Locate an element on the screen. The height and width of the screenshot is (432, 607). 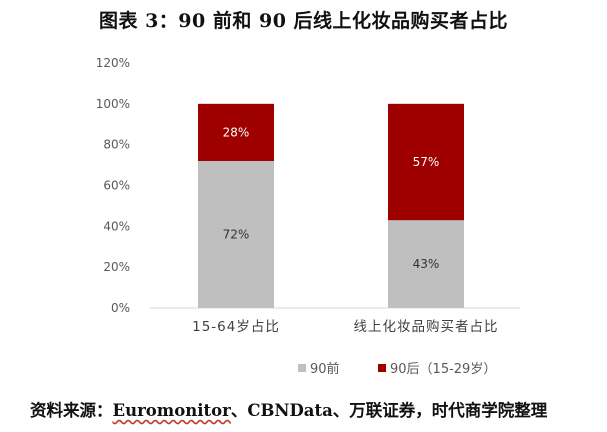
y-tick-label: 20% is located at coordinates (116, 267).